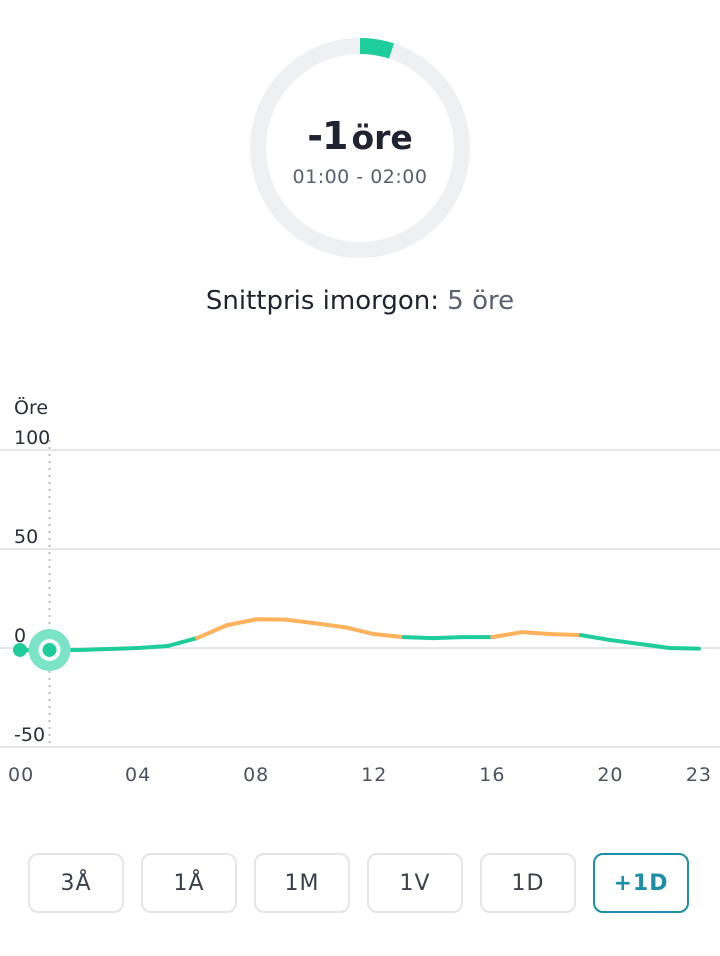 Image resolution: width=720 pixels, height=956 pixels. I want to click on ring-progress, so click(360, 148).